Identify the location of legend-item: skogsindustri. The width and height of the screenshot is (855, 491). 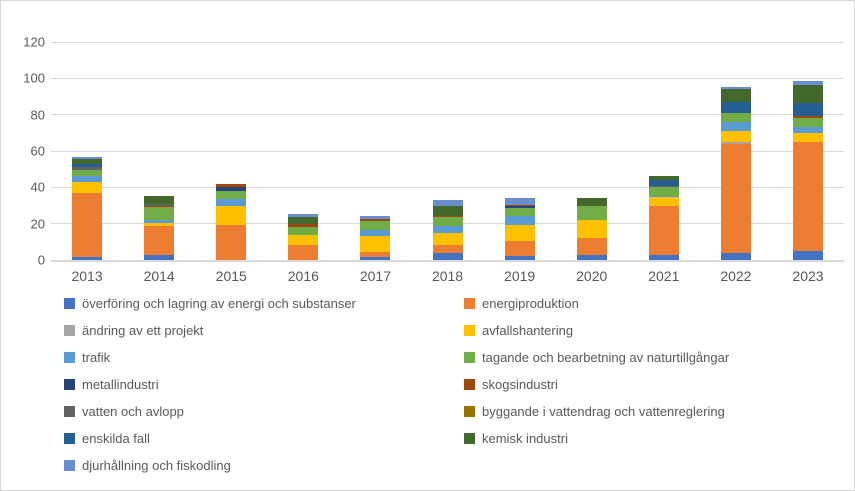
(659, 384).